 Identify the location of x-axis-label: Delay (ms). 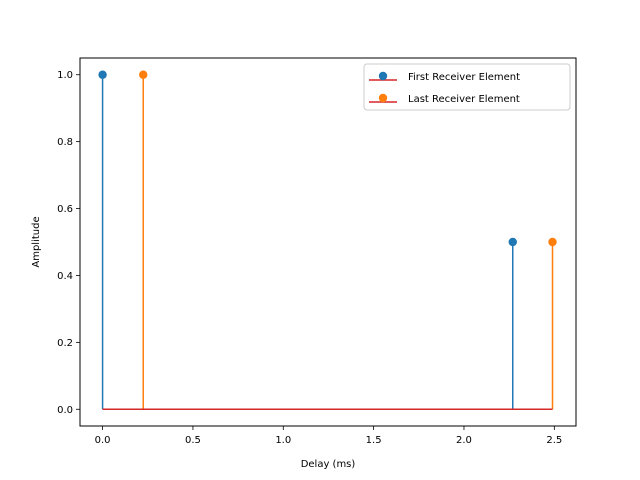
(328, 464).